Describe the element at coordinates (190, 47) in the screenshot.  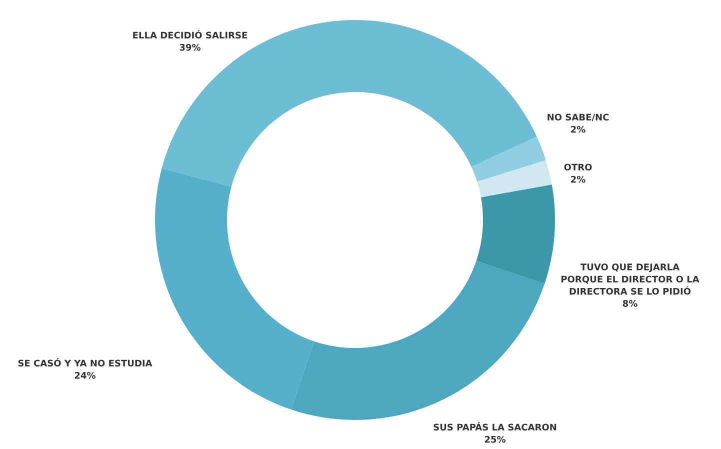
I see `data-label: 39%` at that location.